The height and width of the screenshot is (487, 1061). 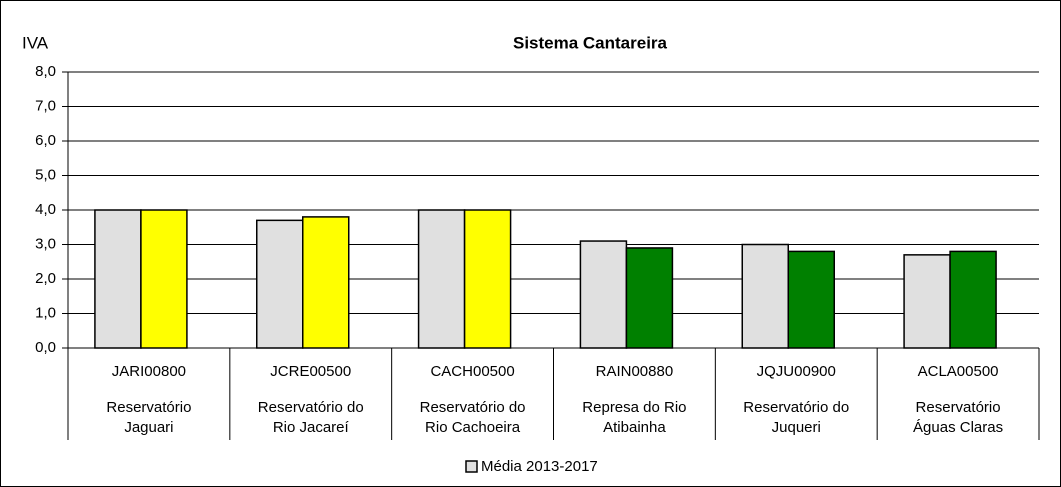 What do you see at coordinates (148, 427) in the screenshot?
I see `location-label: Jaguari` at bounding box center [148, 427].